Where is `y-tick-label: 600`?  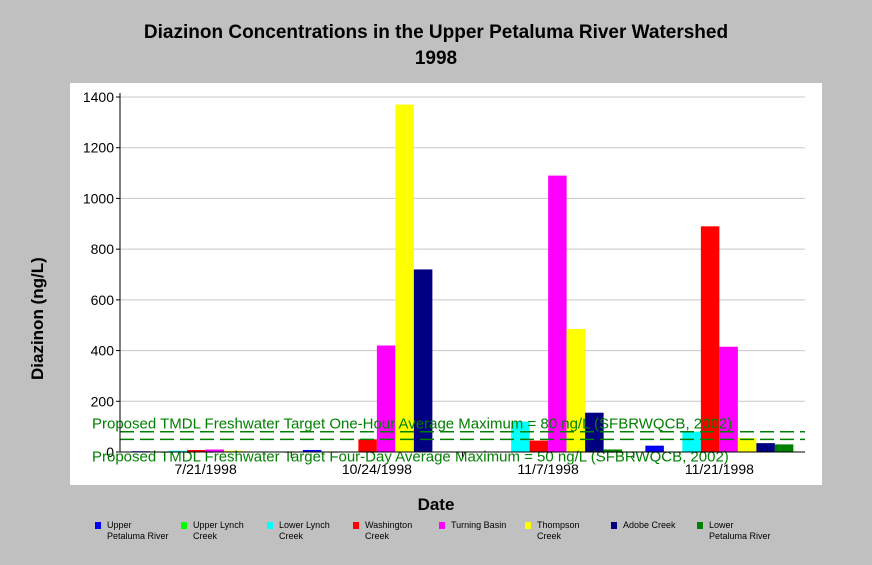 y-tick-label: 600 is located at coordinates (103, 300).